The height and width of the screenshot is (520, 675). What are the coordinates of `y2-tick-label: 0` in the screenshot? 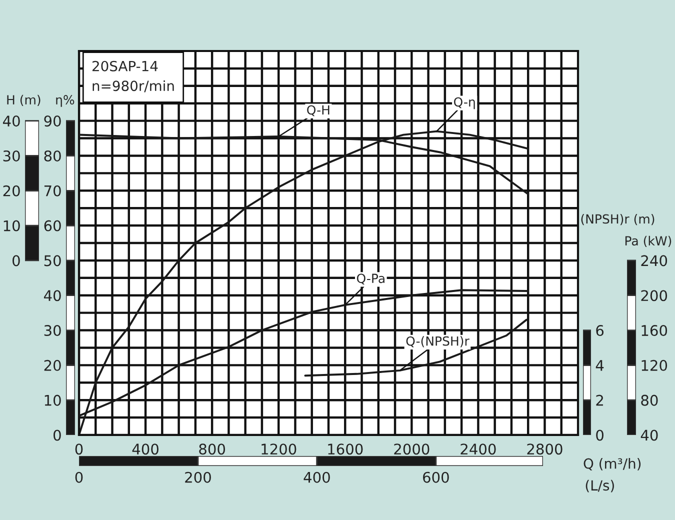 It's located at (16, 260).